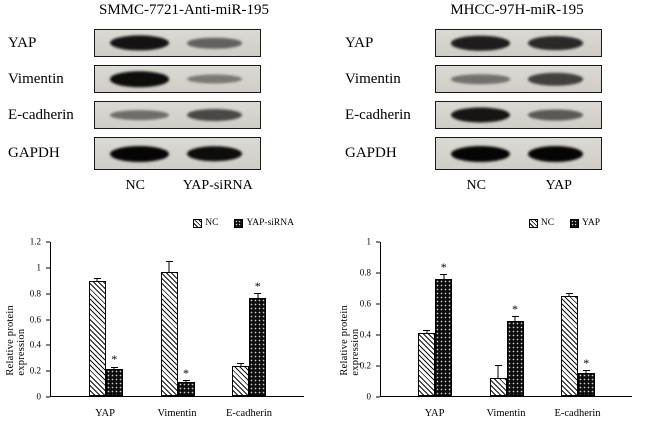  What do you see at coordinates (564, 223) in the screenshot?
I see `chart-legend: NC YAP` at bounding box center [564, 223].